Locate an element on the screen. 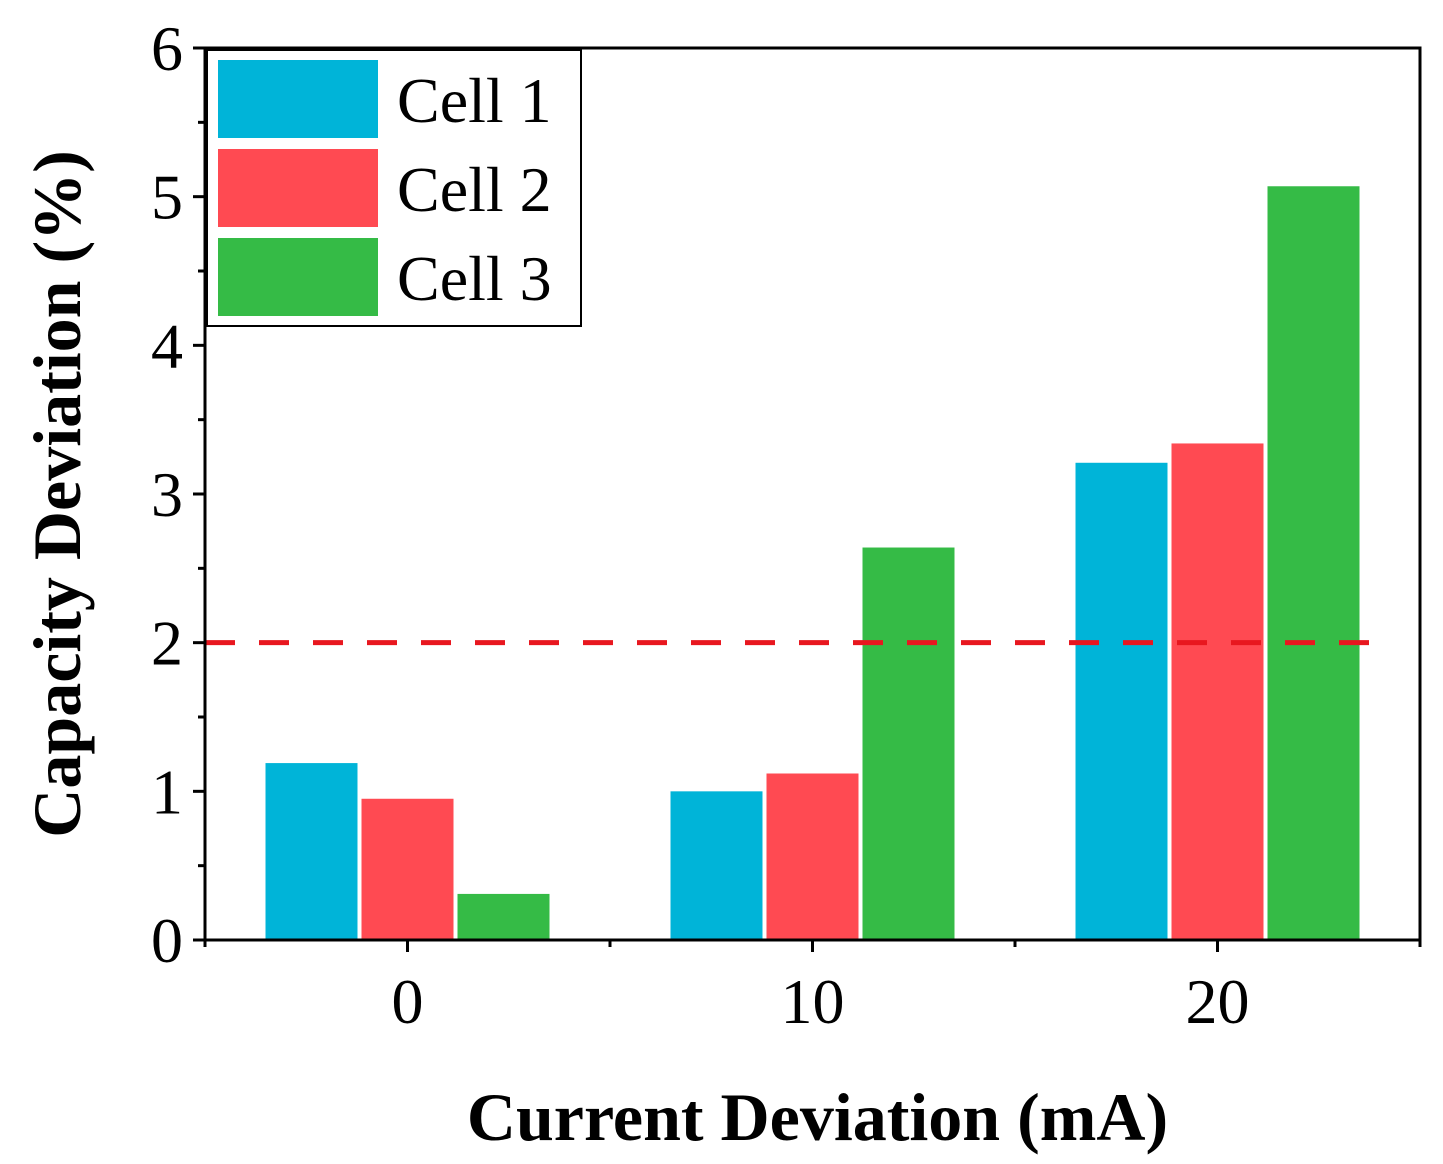 This screenshot has height=1164, width=1443. x-tick-label: 20 is located at coordinates (1218, 1001).